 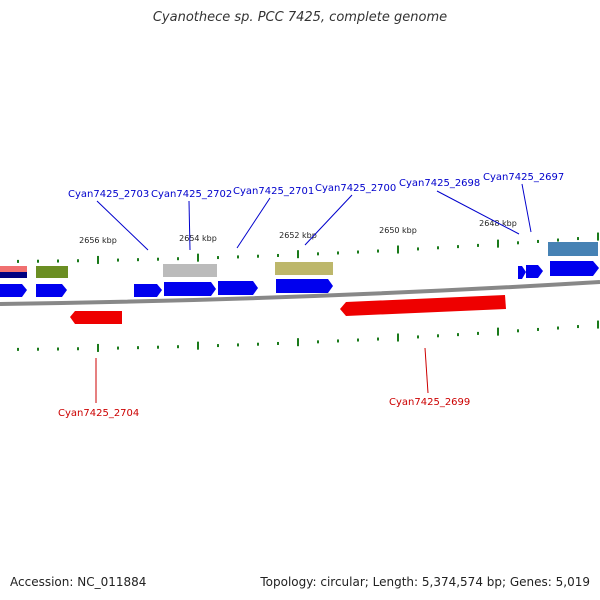 I want to click on map-title: Cyanothece sp. PCC 7425, complete genome, so click(x=300, y=17).